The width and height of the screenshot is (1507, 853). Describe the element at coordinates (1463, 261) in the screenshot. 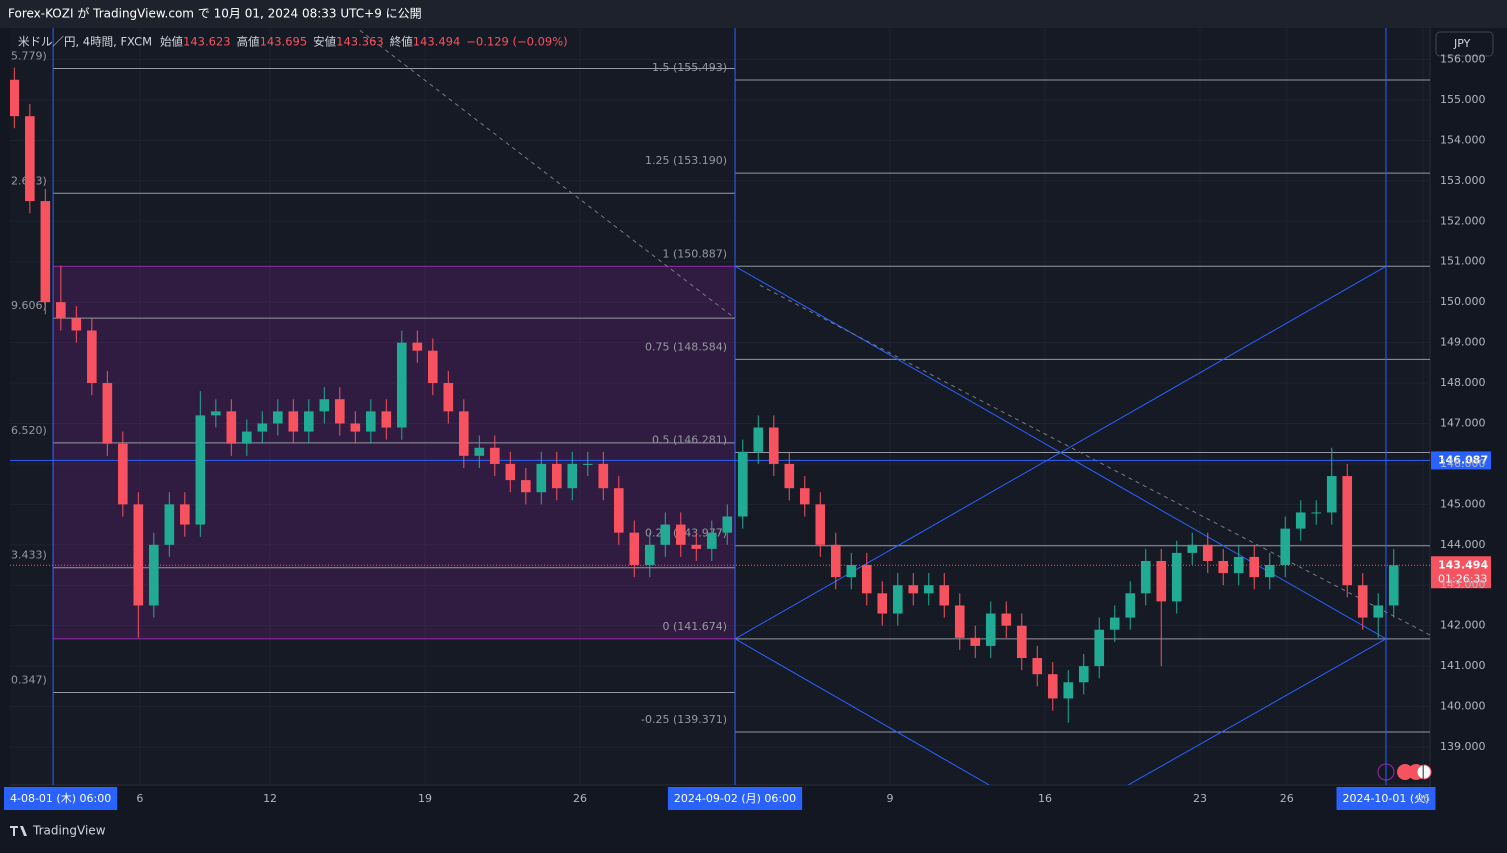

I see `y-tick-label: 151.000` at that location.